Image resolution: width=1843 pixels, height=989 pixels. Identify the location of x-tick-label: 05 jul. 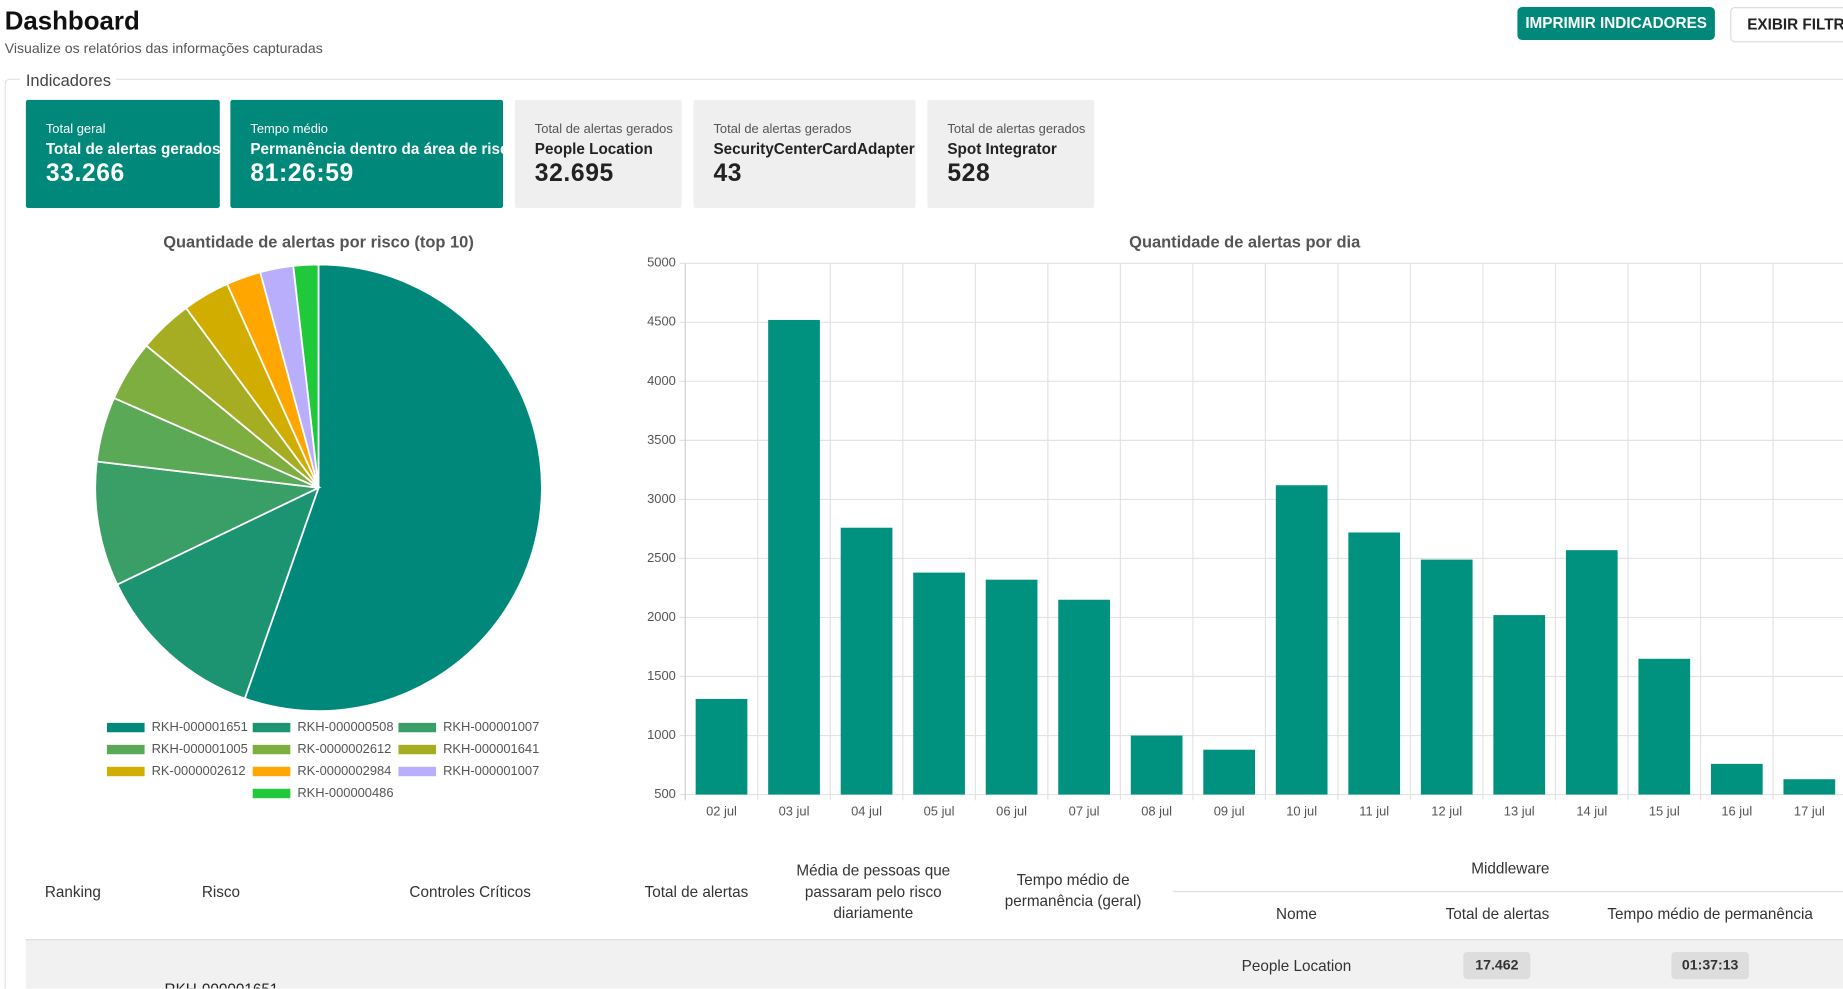
(939, 811).